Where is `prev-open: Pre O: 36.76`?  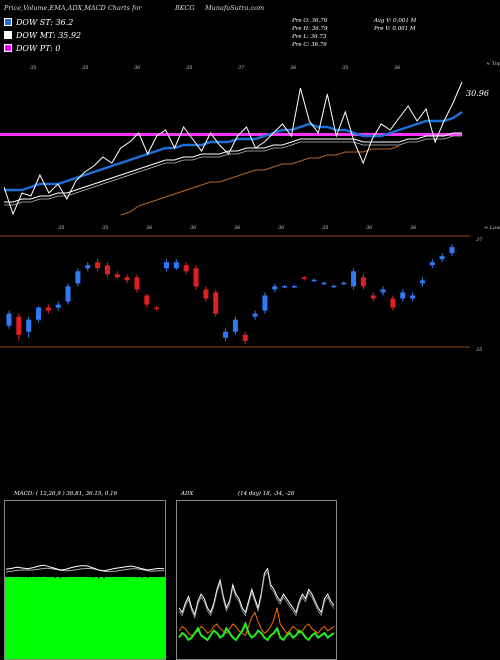
prev-open: Pre O: 36.76 is located at coordinates (310, 21).